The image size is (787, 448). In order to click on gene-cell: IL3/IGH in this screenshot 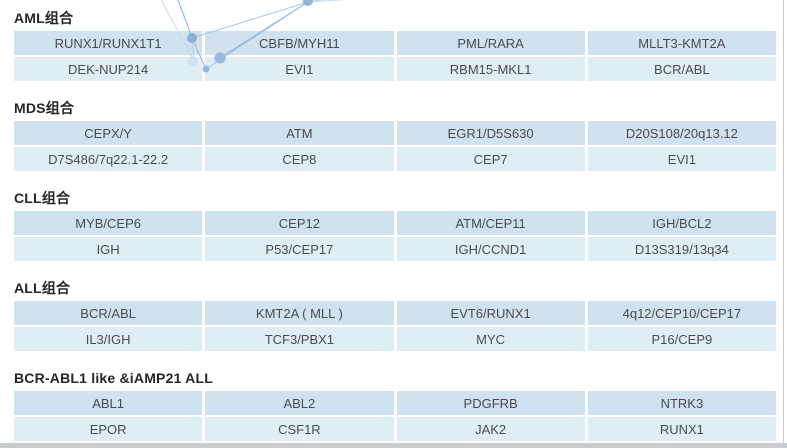, I will do `click(108, 339)`.